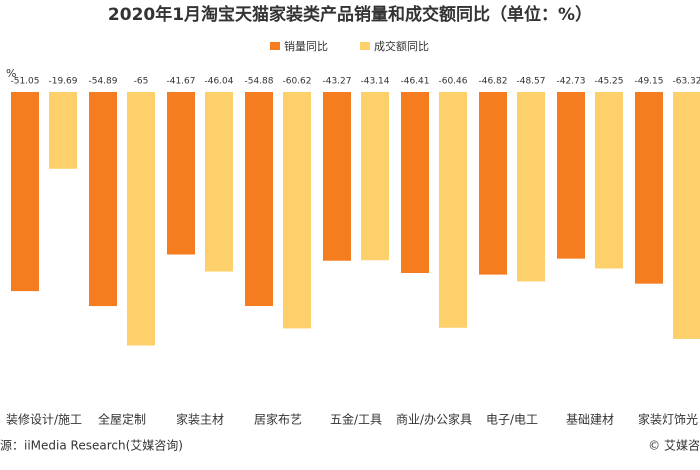 The height and width of the screenshot is (470, 700). Describe the element at coordinates (668, 419) in the screenshot. I see `x-tick-label: 家装灯饰光` at that location.